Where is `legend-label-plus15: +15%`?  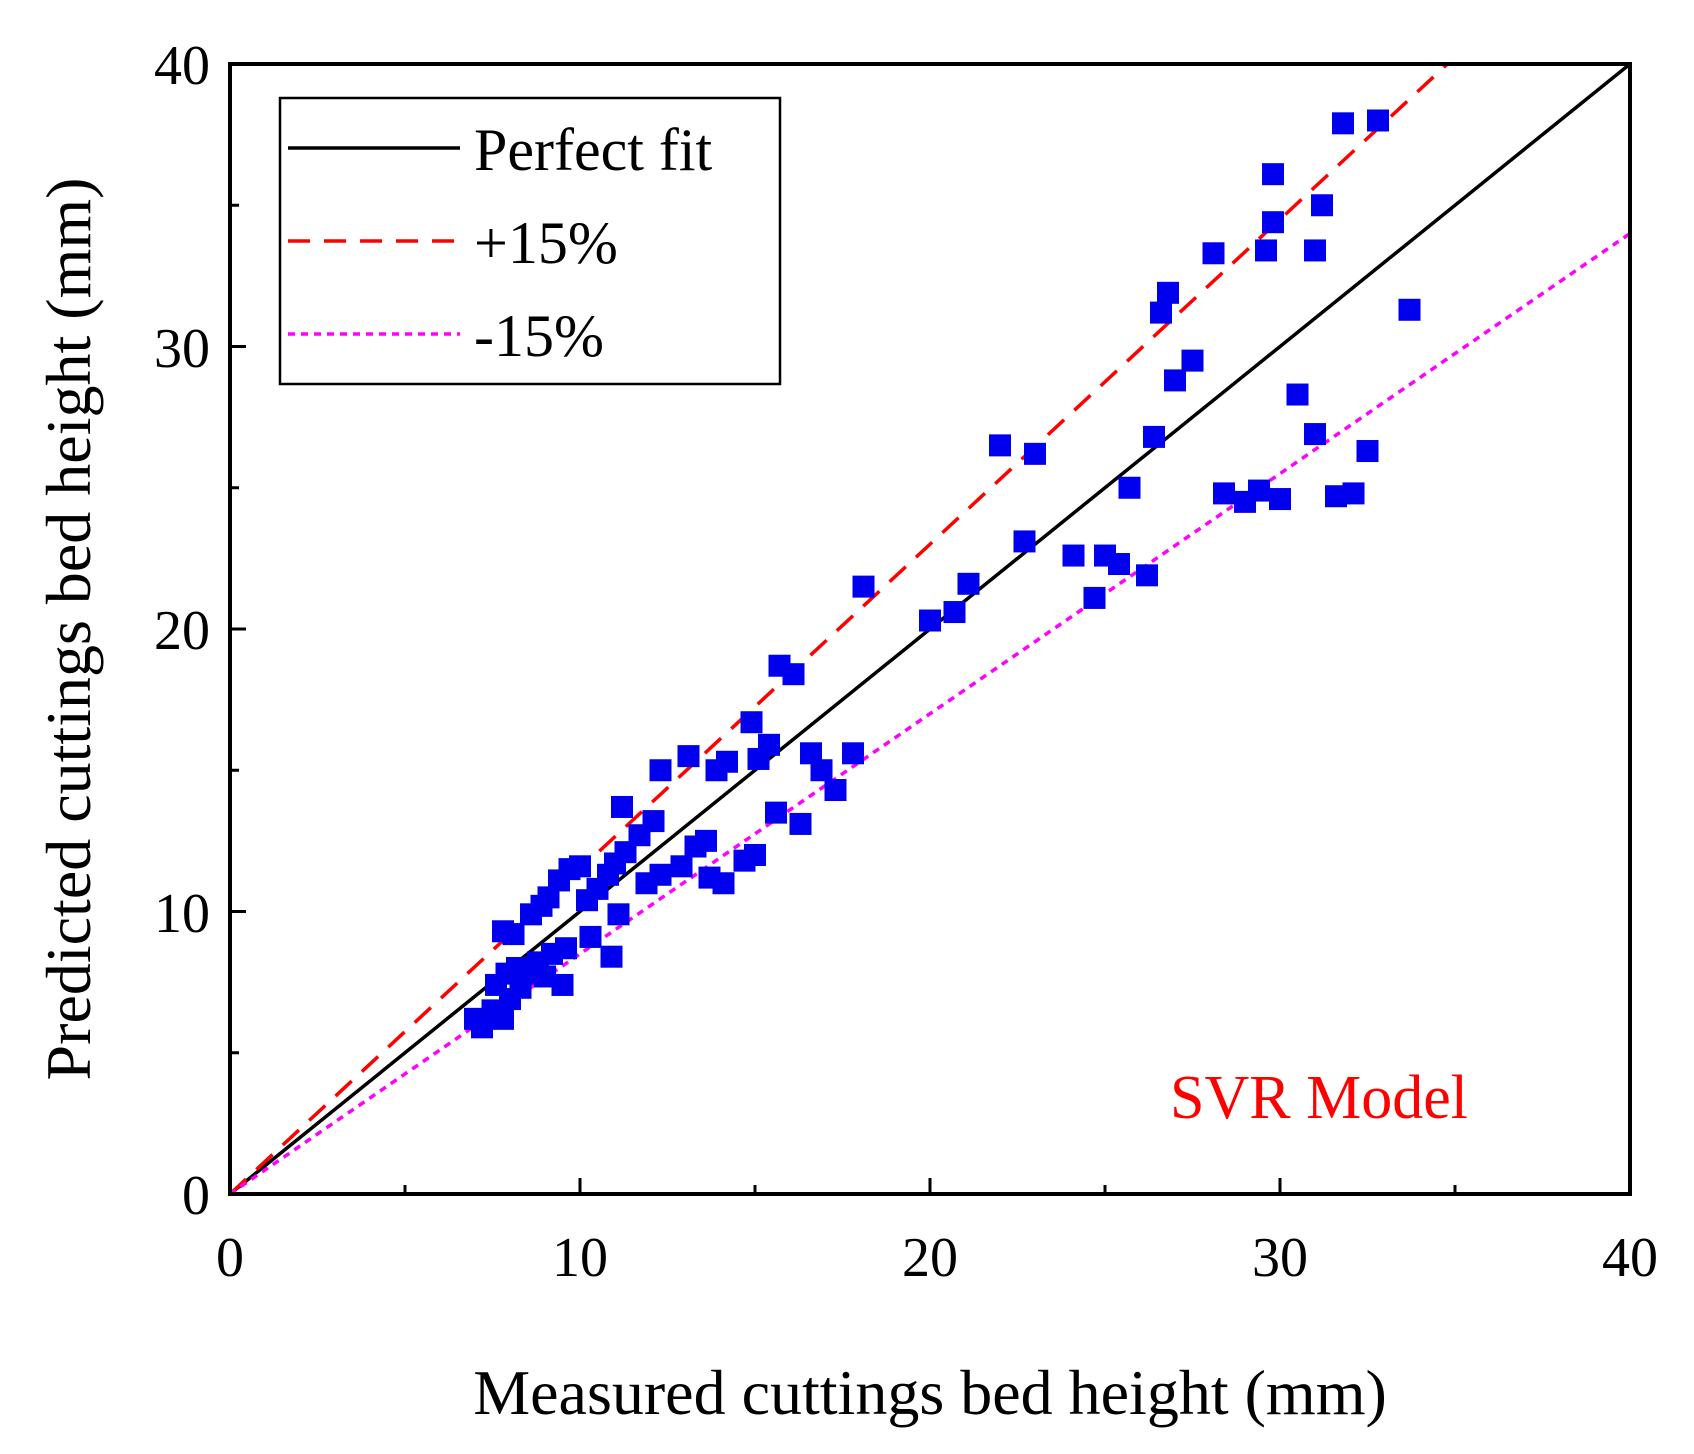 legend-label-plus15: +15% is located at coordinates (546, 243).